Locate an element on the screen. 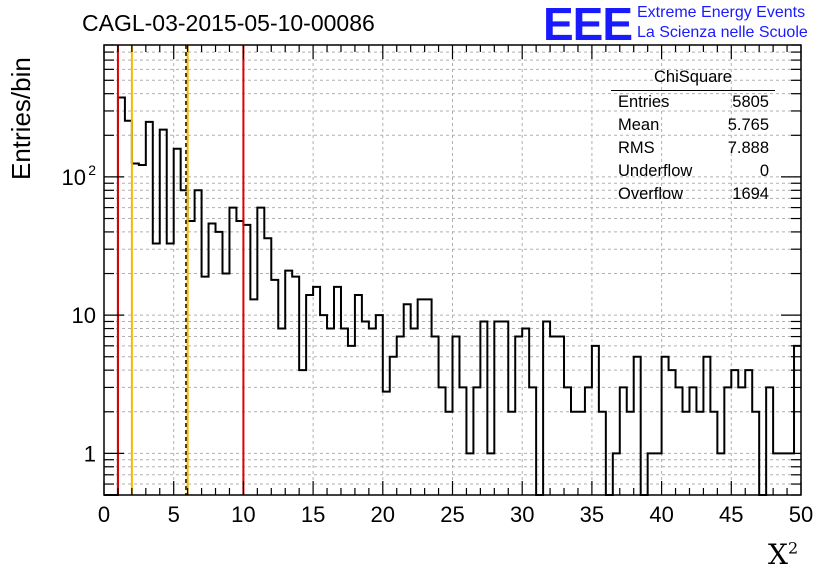 The width and height of the screenshot is (836, 572). x-axis-label-base: X is located at coordinates (778, 554).